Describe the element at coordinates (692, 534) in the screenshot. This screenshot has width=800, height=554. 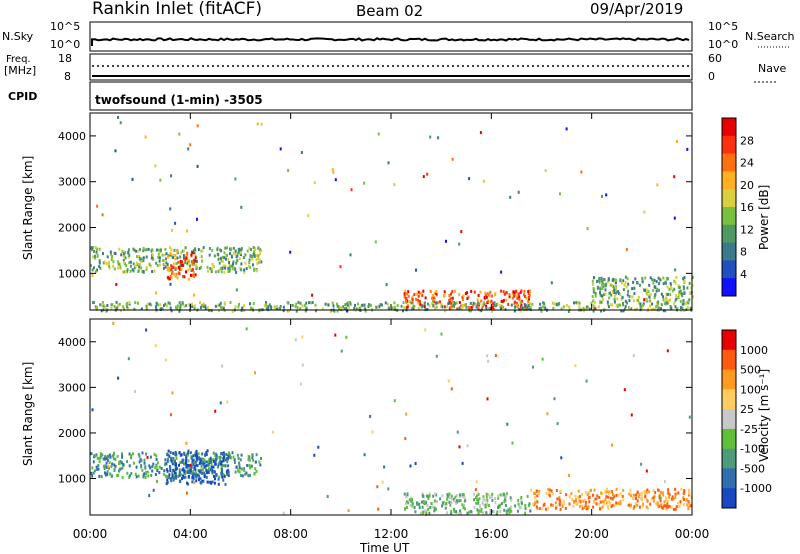
I see `x-tick-label: 00:00` at that location.